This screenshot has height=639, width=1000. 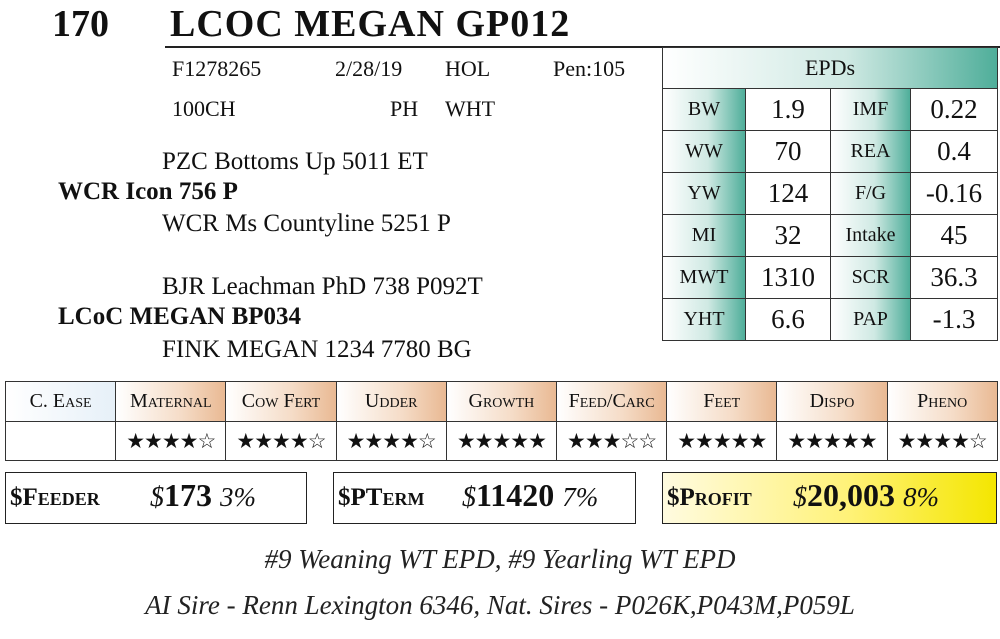 I want to click on epd-value: 45, so click(x=954, y=235).